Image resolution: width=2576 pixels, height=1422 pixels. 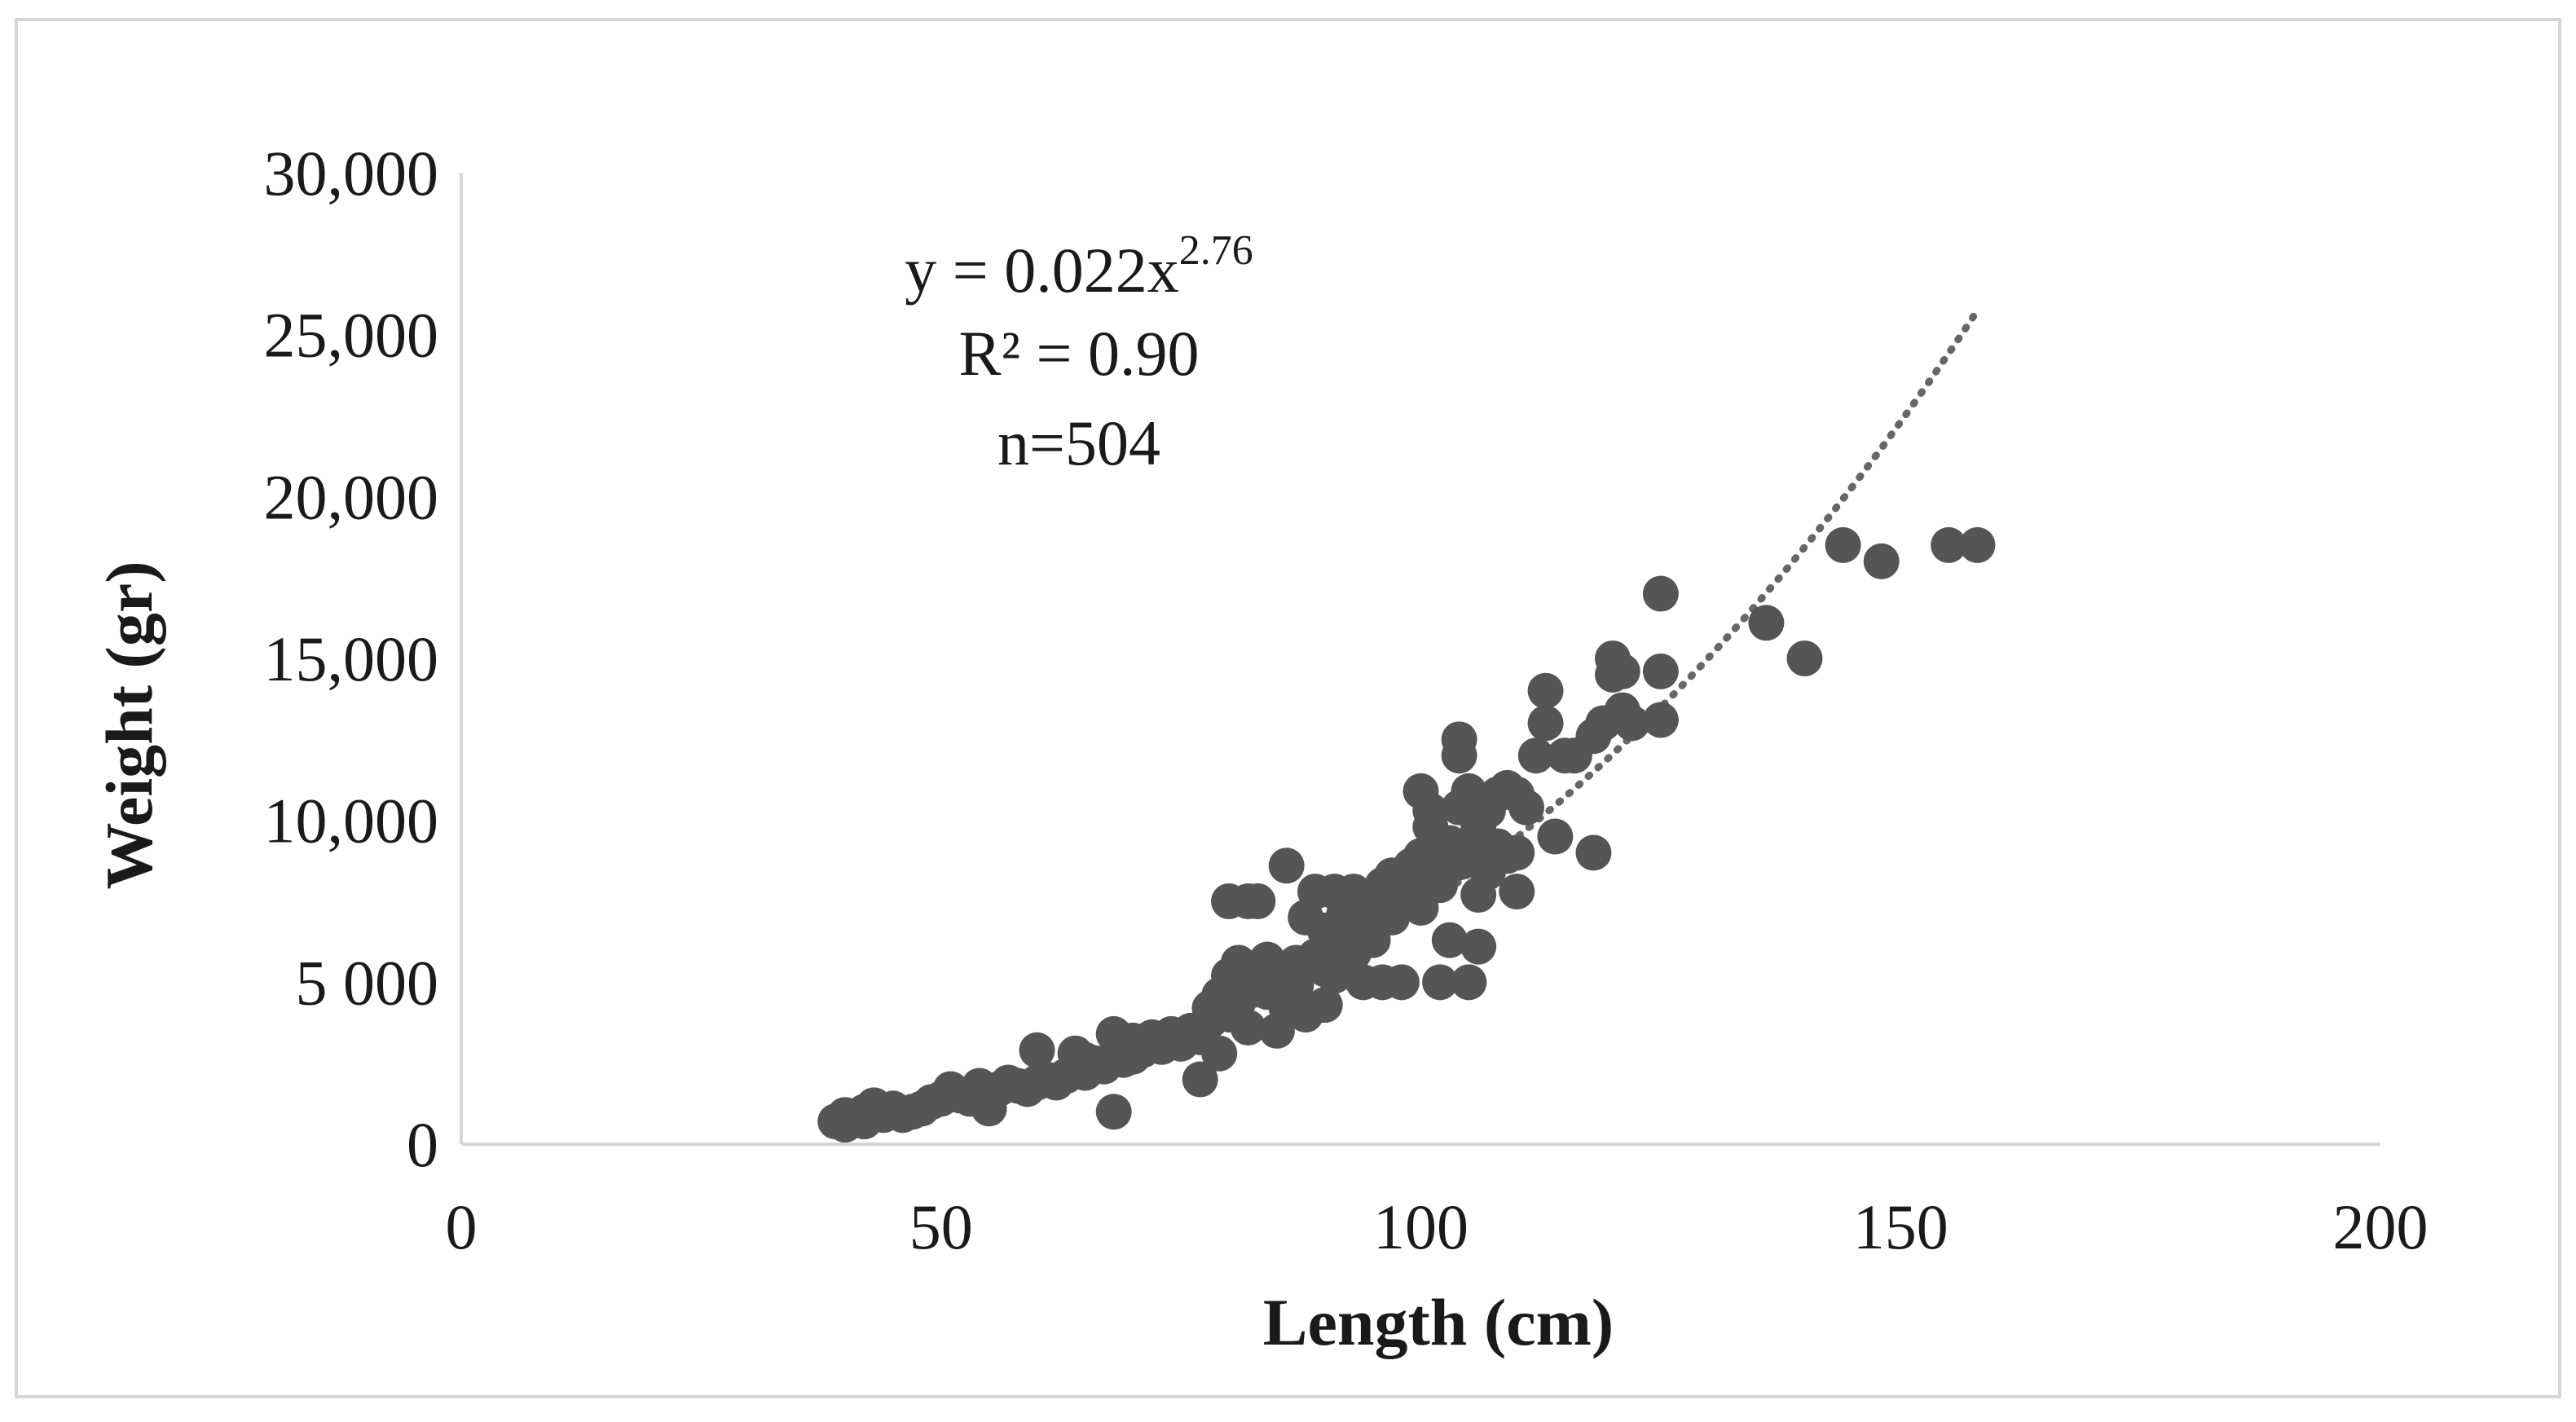 What do you see at coordinates (129, 725) in the screenshot?
I see `y-axis-title: Weight (gr)` at bounding box center [129, 725].